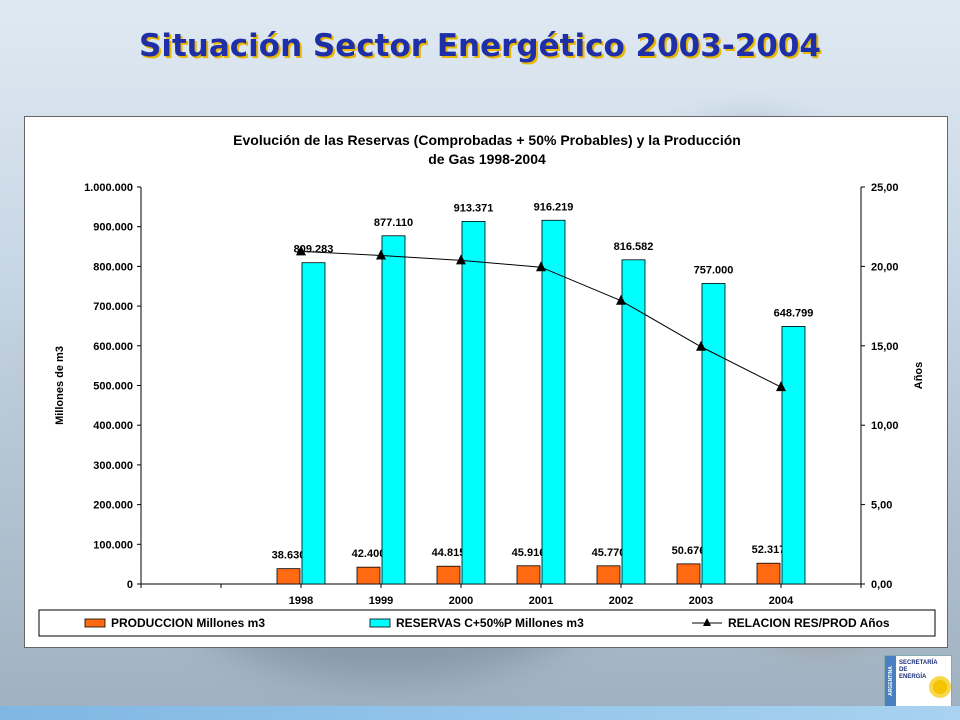 Image resolution: width=960 pixels, height=720 pixels. What do you see at coordinates (881, 585) in the screenshot?
I see `y-right-tick-label: 0,00` at bounding box center [881, 585].